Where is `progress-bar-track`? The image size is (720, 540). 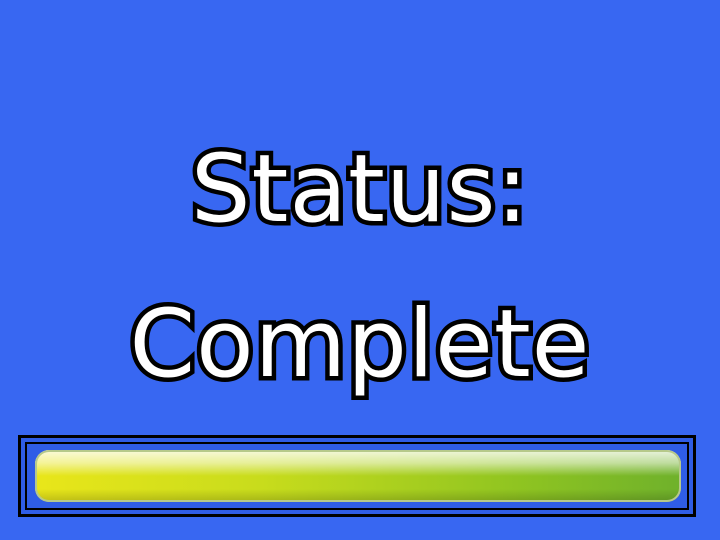 progress-bar-track is located at coordinates (358, 476).